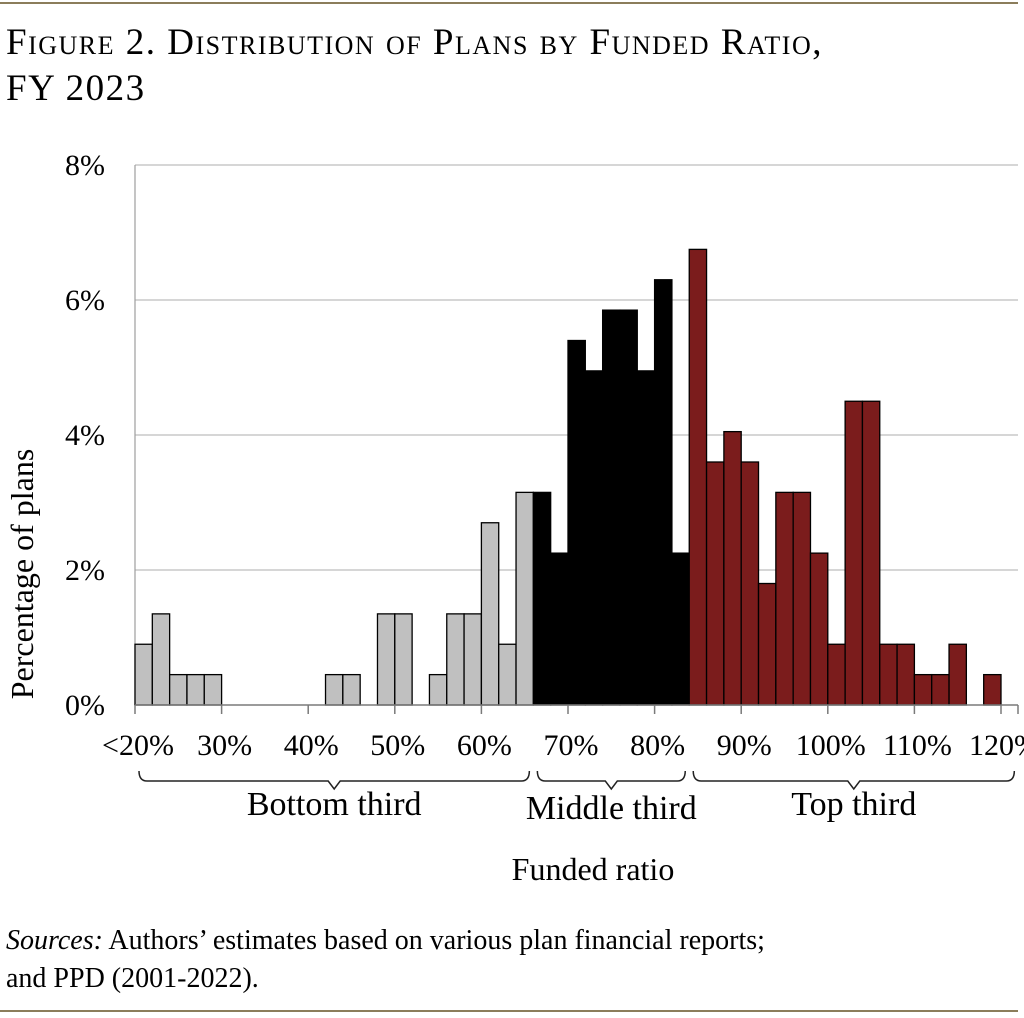 The image size is (1024, 1018). Describe the element at coordinates (132, 978) in the screenshot. I see `source-text-line2: and PPD (2001-2022).` at that location.